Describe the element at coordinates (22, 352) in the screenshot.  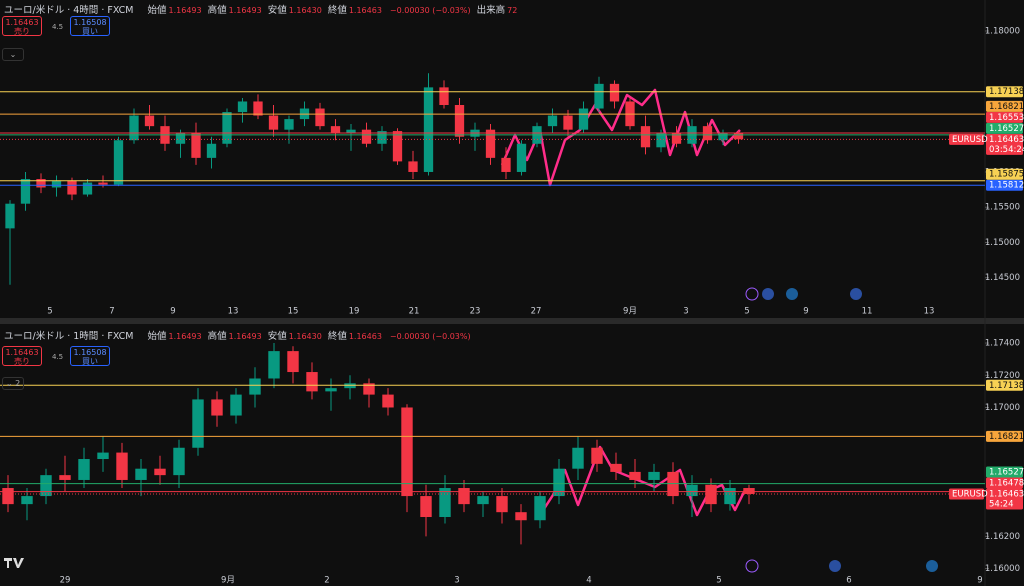
I see `sell-price: 1.16463` at that location.